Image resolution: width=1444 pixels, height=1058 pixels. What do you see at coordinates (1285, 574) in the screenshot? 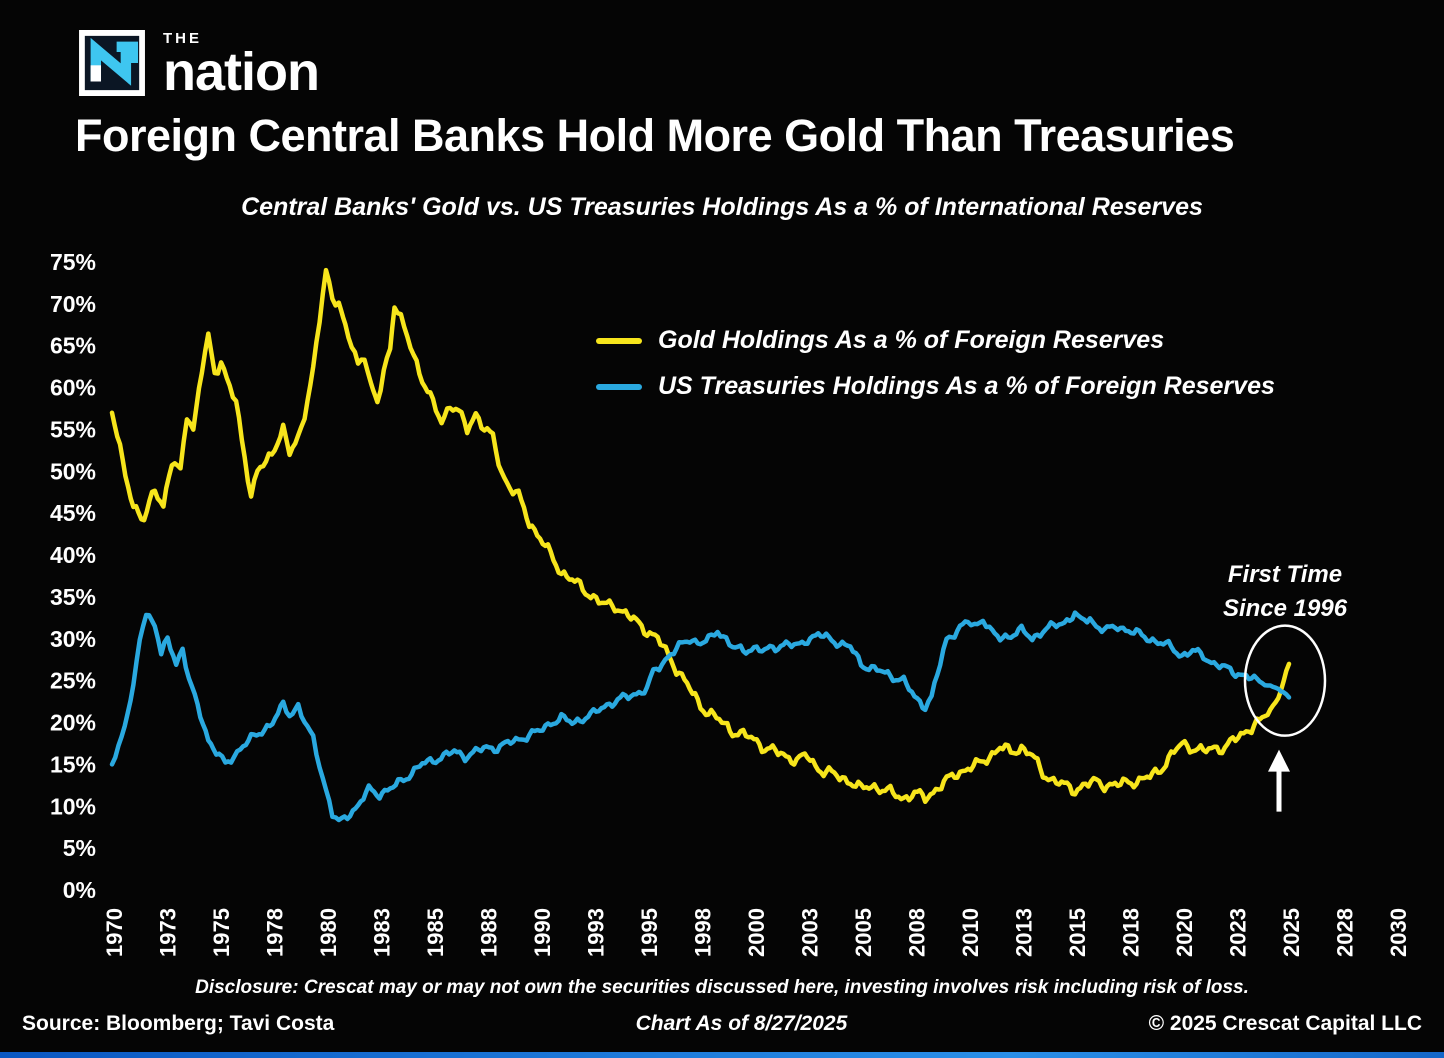
I see `annotation-line-1: First Time` at bounding box center [1285, 574].